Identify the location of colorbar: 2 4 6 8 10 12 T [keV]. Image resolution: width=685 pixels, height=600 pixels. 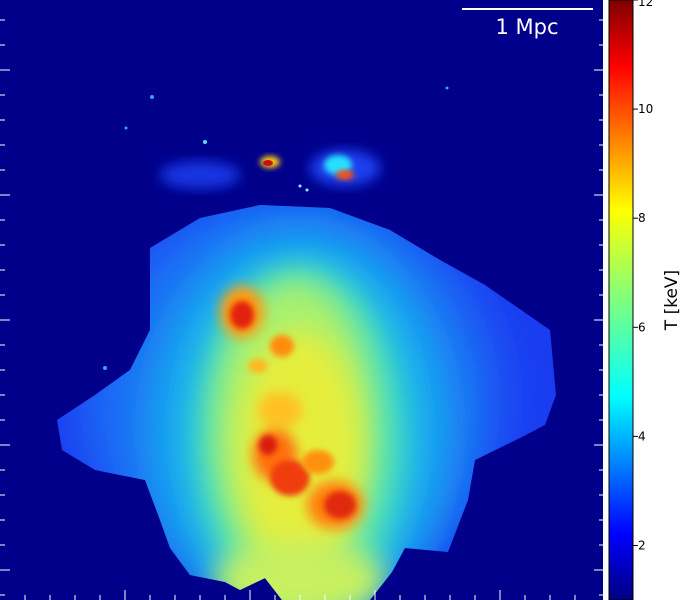
(645, 300).